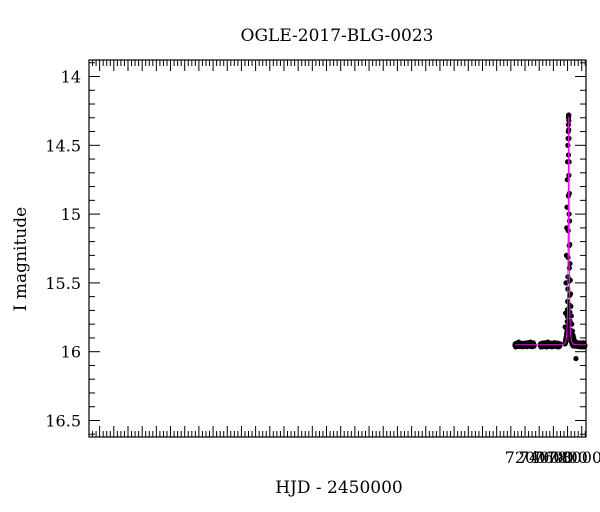 The height and width of the screenshot is (512, 600). I want to click on y-tick-label: 15, so click(71, 214).